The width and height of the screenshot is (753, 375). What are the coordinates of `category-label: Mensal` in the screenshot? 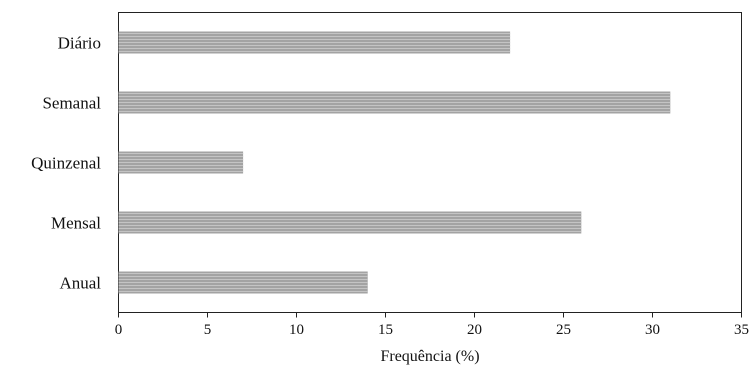 It's located at (76, 223).